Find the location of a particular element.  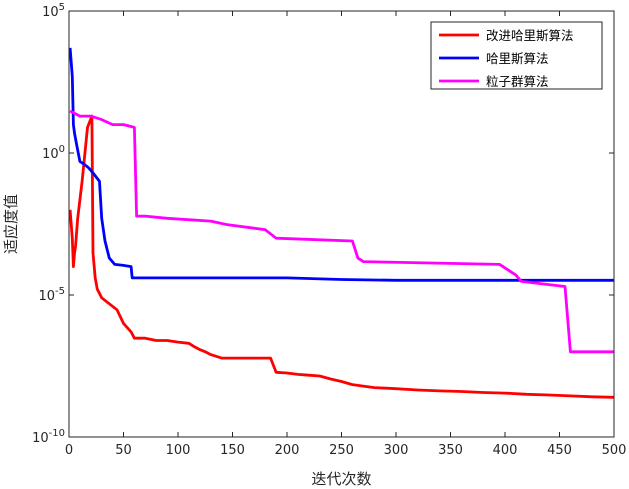

legend-box is located at coordinates (516, 55).